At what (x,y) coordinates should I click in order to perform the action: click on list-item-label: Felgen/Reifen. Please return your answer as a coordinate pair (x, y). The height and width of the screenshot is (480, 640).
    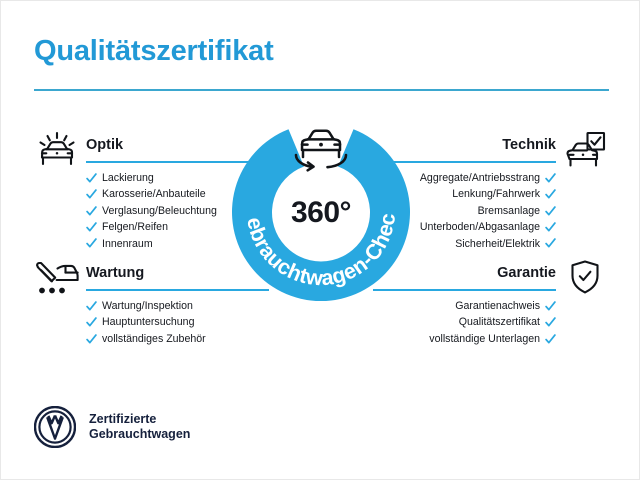
    Looking at the image, I should click on (135, 227).